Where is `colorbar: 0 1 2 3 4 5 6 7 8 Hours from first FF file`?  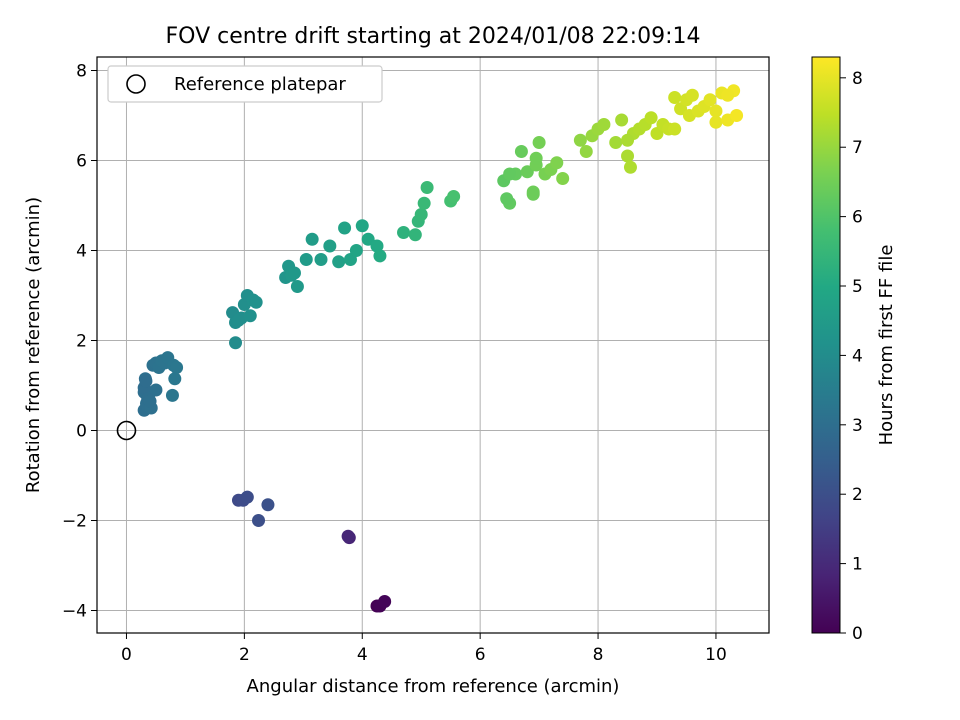 colorbar: 0 1 2 3 4 5 6 7 8 Hours from first FF file is located at coordinates (854, 350).